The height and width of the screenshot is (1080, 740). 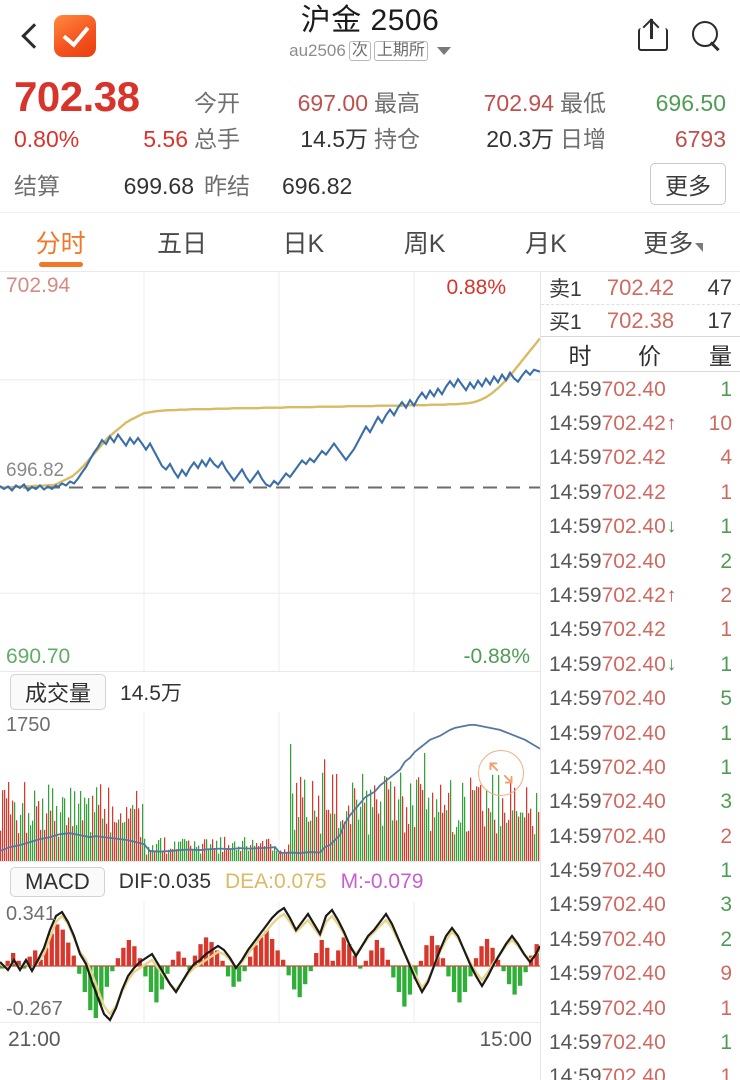 I want to click on price-average-line, so click(x=270, y=413).